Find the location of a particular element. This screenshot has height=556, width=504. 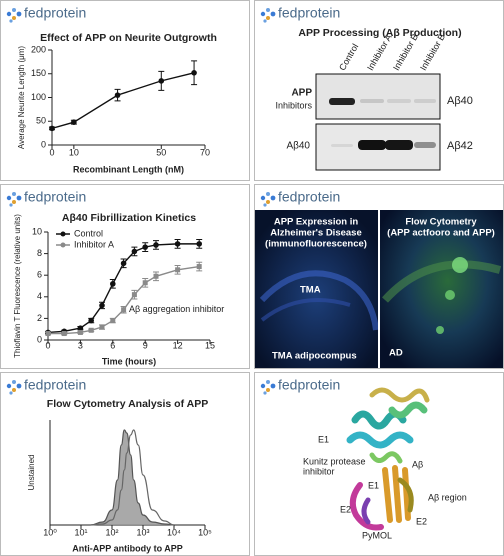

y-tick-label: 150 is located at coordinates (38, 73).